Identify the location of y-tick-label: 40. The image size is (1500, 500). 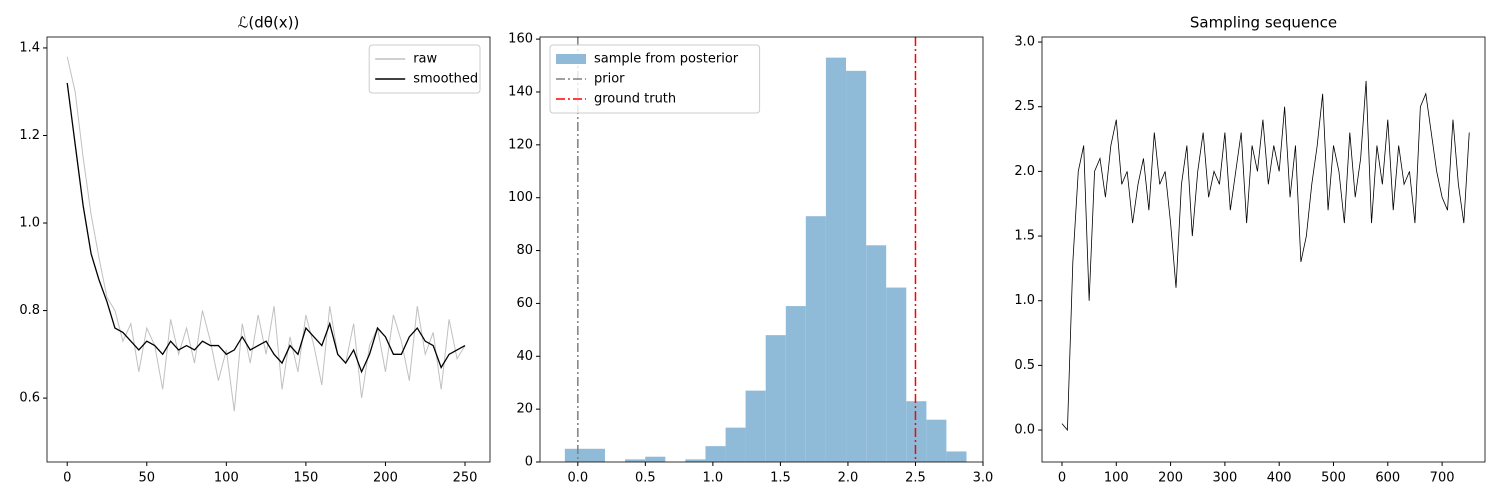
(524, 356).